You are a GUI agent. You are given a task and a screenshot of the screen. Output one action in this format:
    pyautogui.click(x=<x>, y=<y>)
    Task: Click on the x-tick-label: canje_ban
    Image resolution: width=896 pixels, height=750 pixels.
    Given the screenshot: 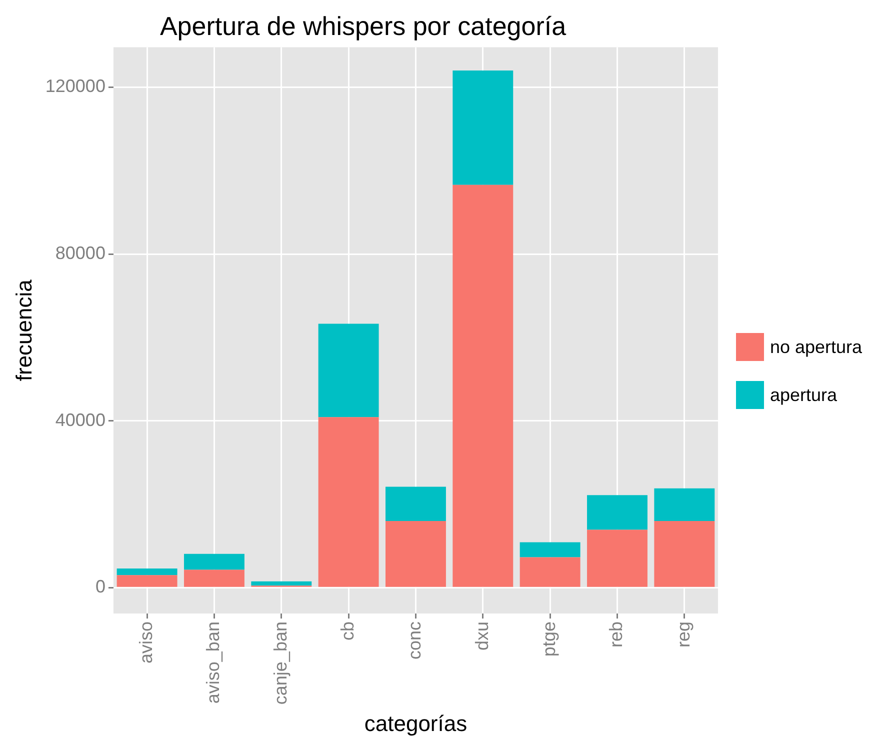 What is the action you would take?
    pyautogui.click(x=280, y=663)
    